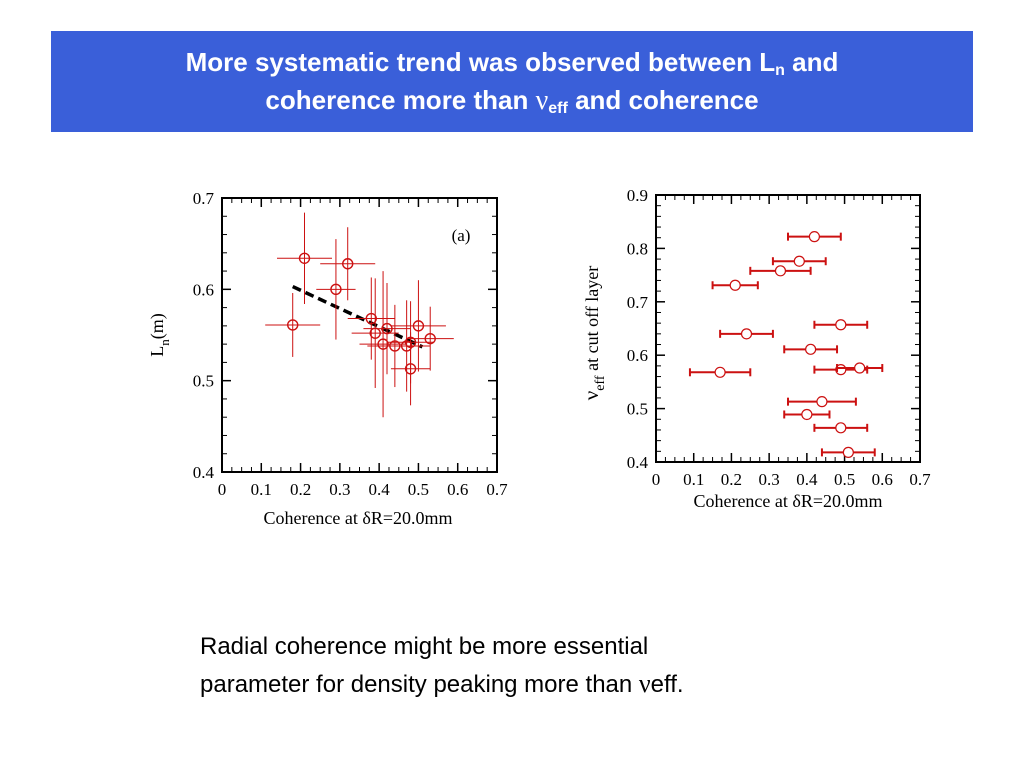 The image size is (1024, 768). What do you see at coordinates (300, 489) in the screenshot?
I see `chart-a-xtick-label: 0.2` at bounding box center [300, 489].